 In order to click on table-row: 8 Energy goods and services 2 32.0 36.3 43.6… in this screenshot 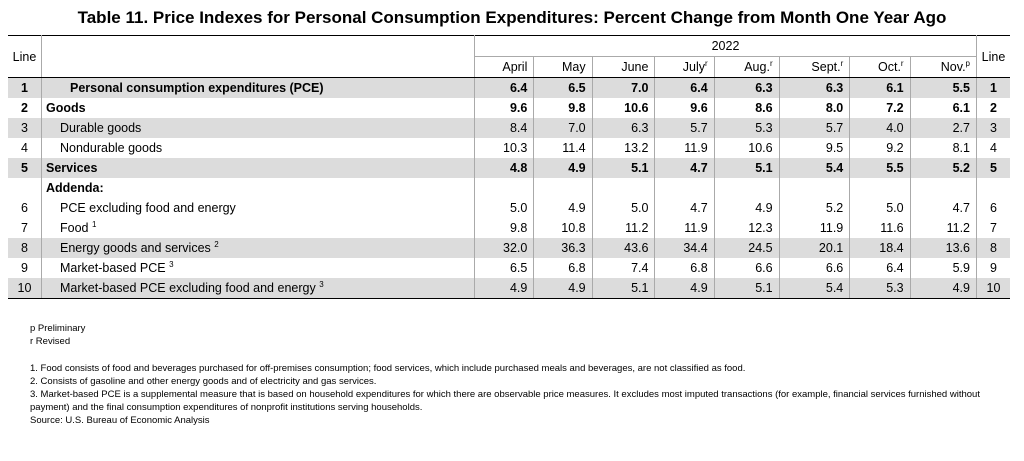, I will do `click(509, 248)`.